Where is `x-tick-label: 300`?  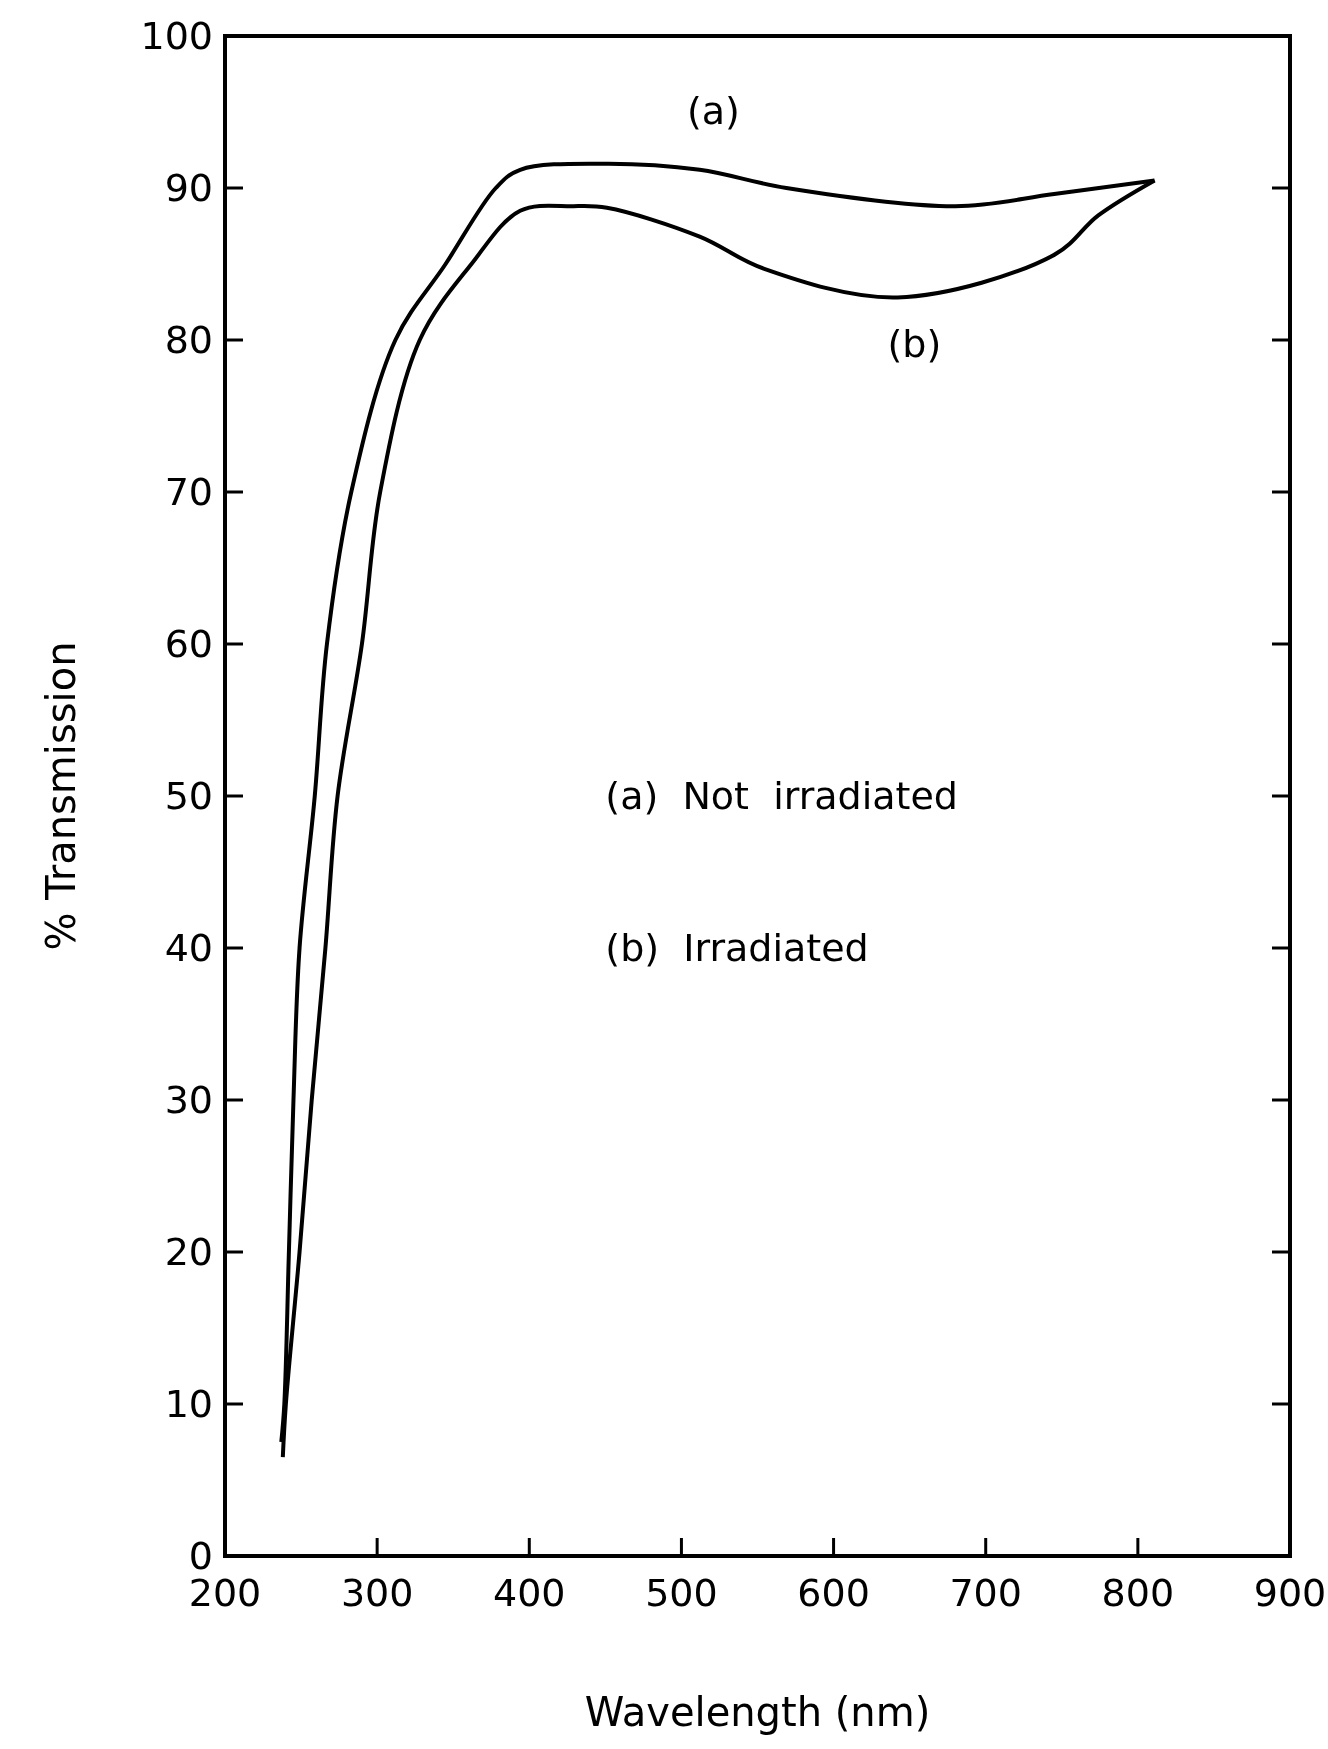 x-tick-label: 300 is located at coordinates (377, 1593).